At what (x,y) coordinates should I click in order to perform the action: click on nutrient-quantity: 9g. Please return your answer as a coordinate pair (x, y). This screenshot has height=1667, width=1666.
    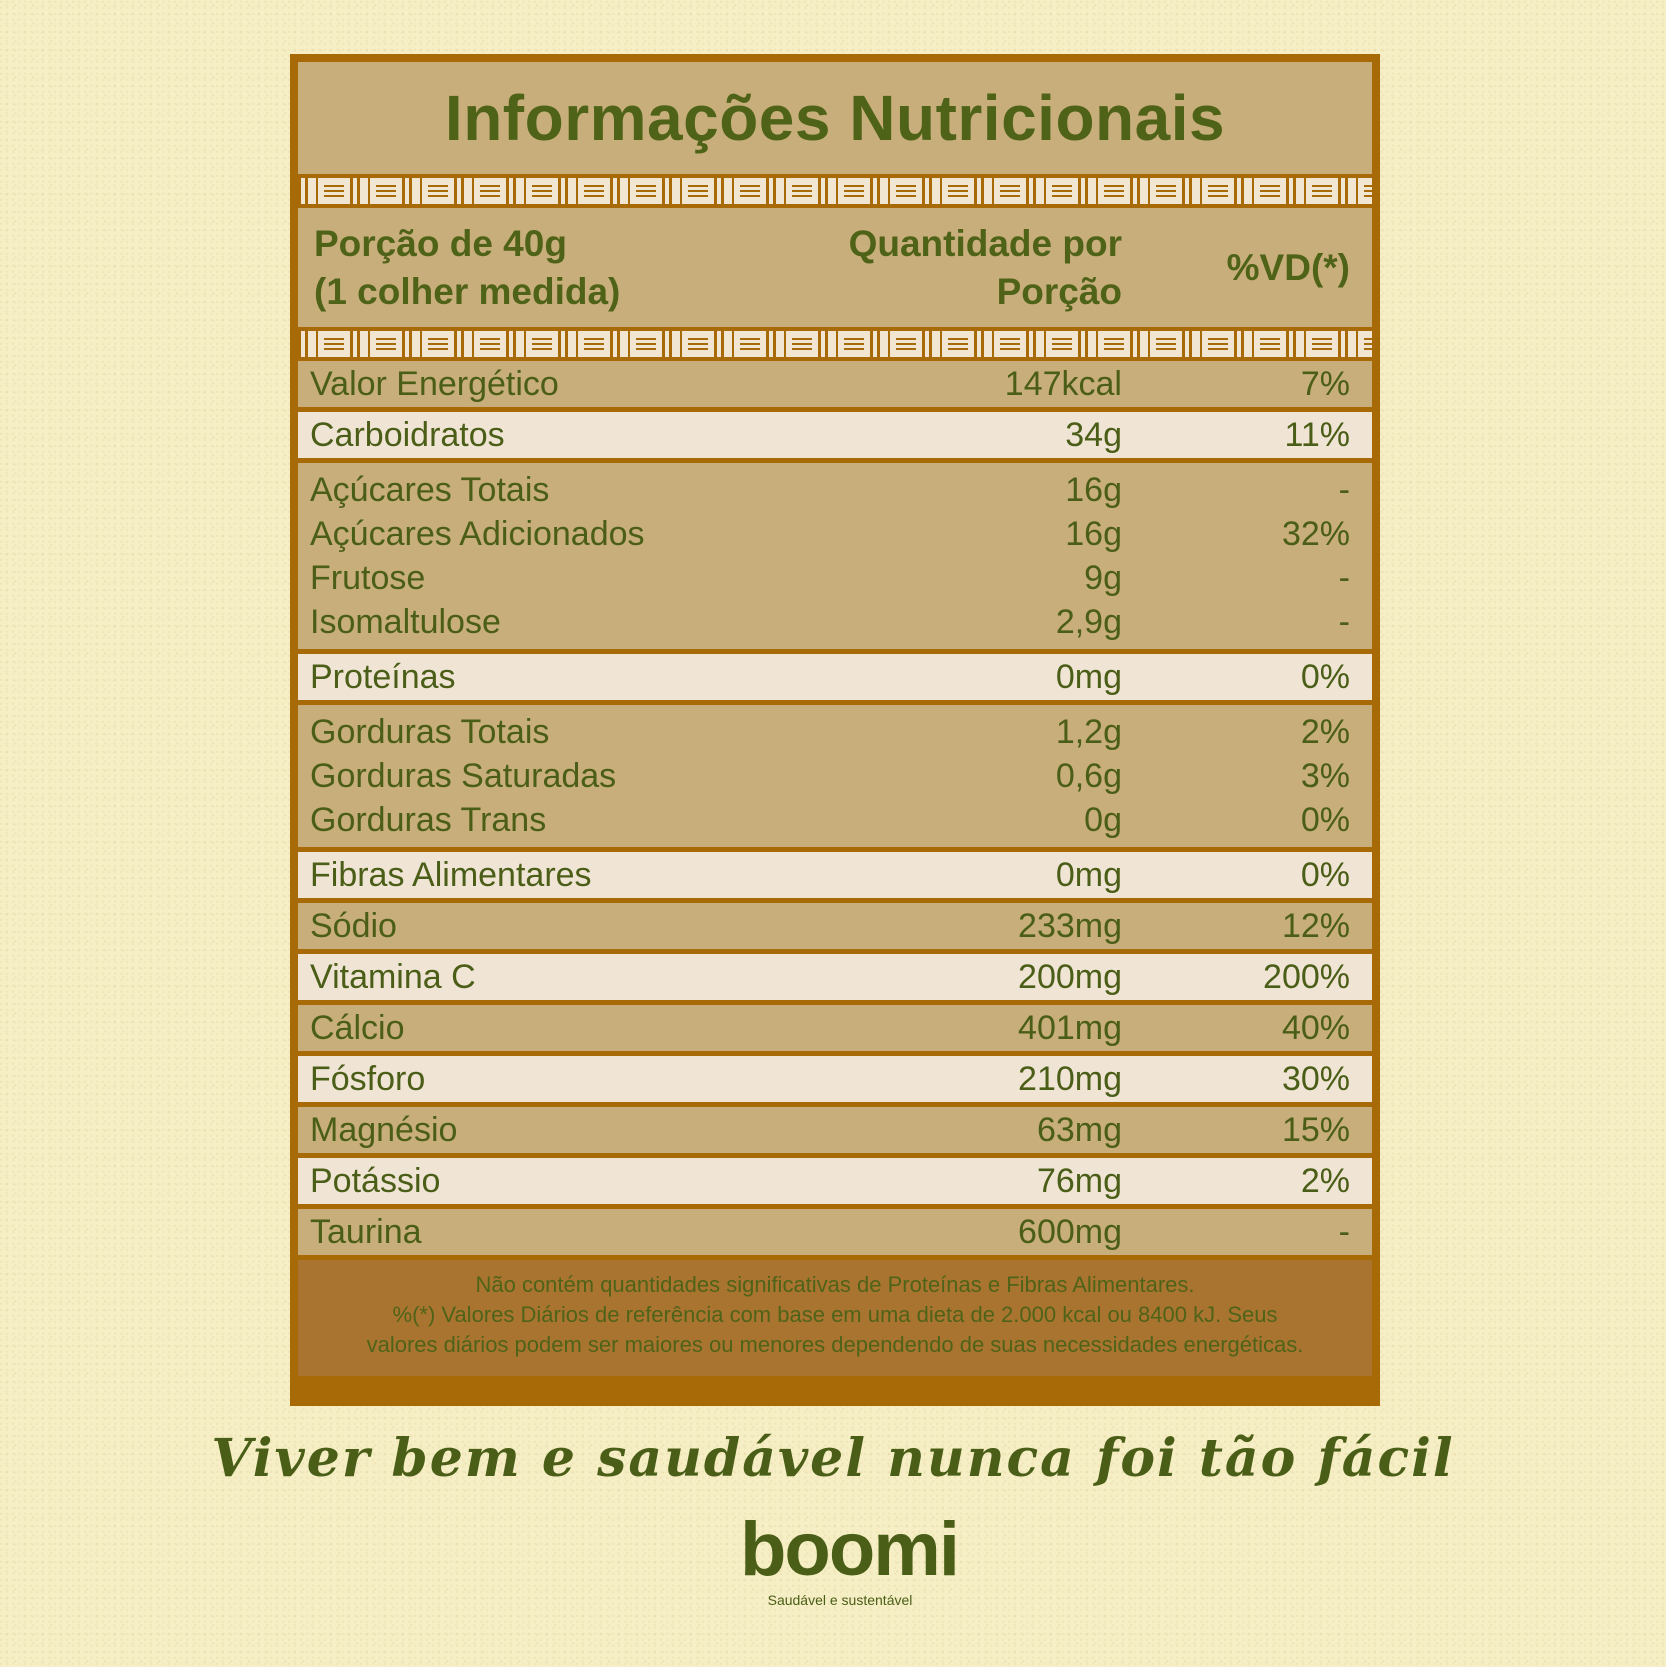
    Looking at the image, I should click on (1103, 578).